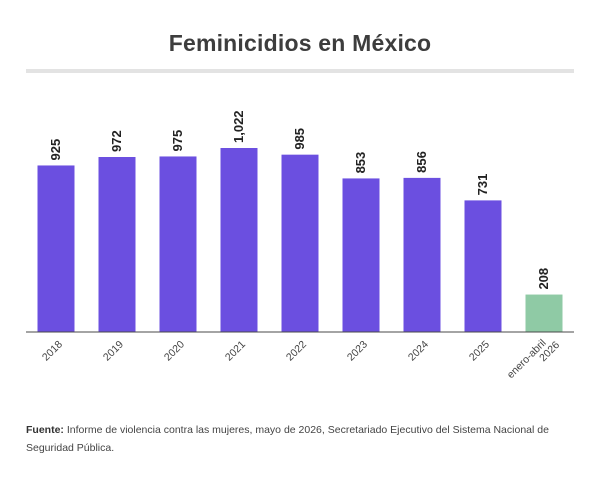  What do you see at coordinates (422, 254) in the screenshot?
I see `bar-2024` at bounding box center [422, 254].